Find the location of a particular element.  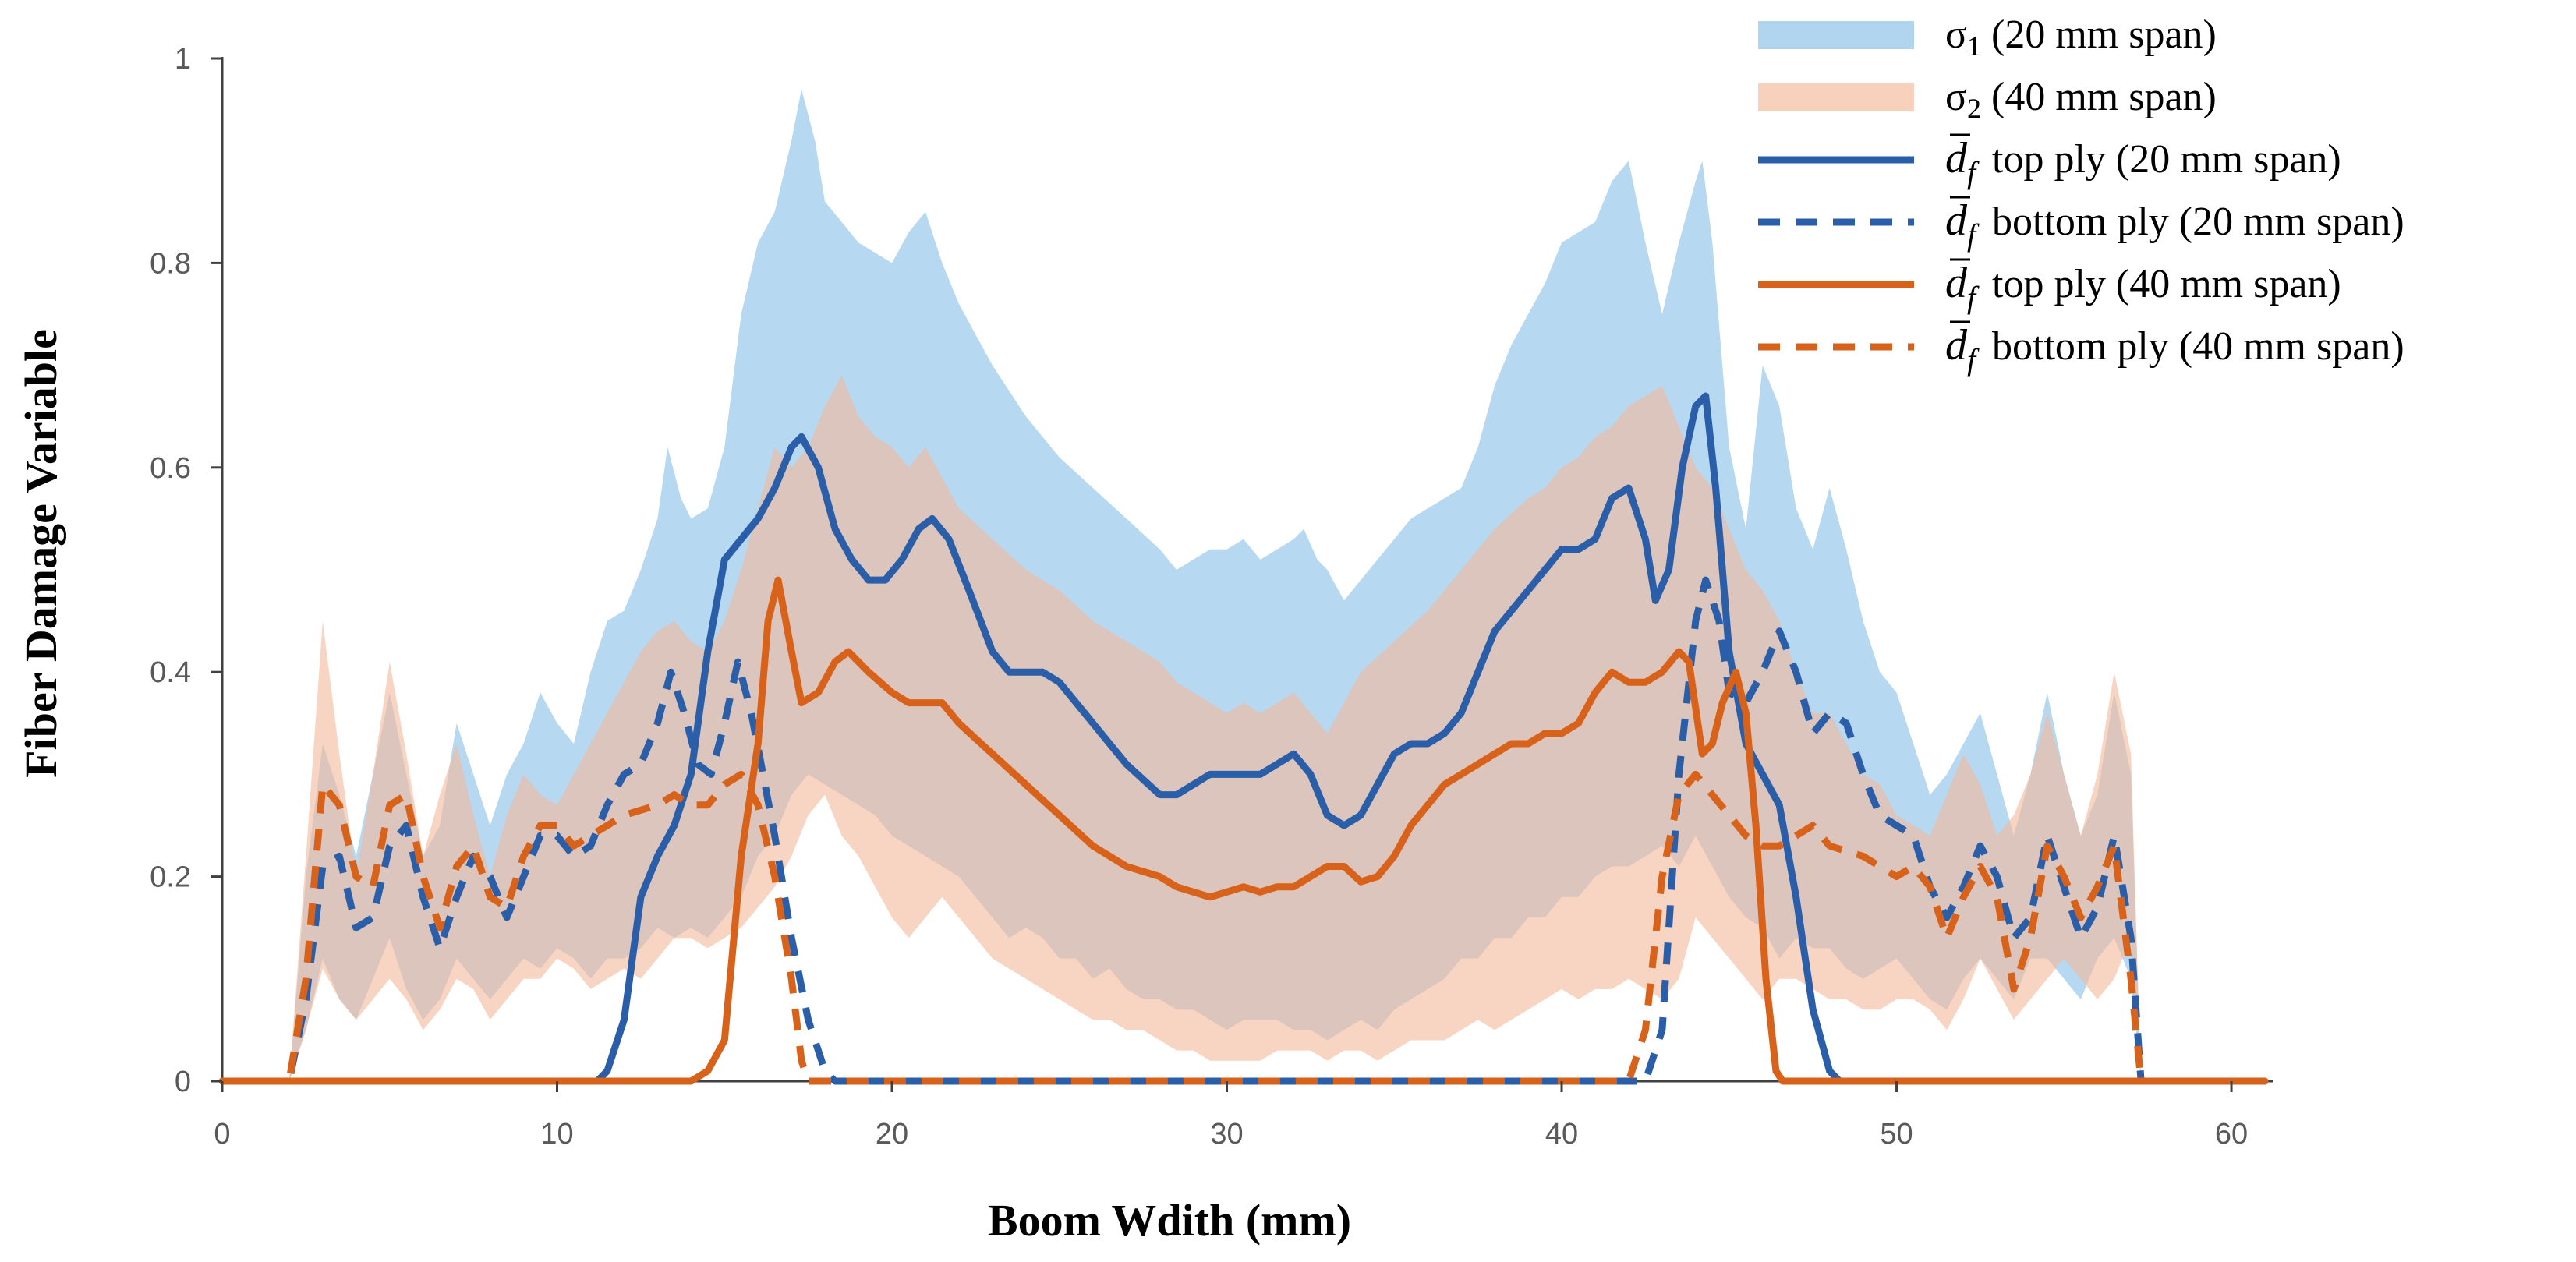

x-tick-label: 10 is located at coordinates (556, 1134).